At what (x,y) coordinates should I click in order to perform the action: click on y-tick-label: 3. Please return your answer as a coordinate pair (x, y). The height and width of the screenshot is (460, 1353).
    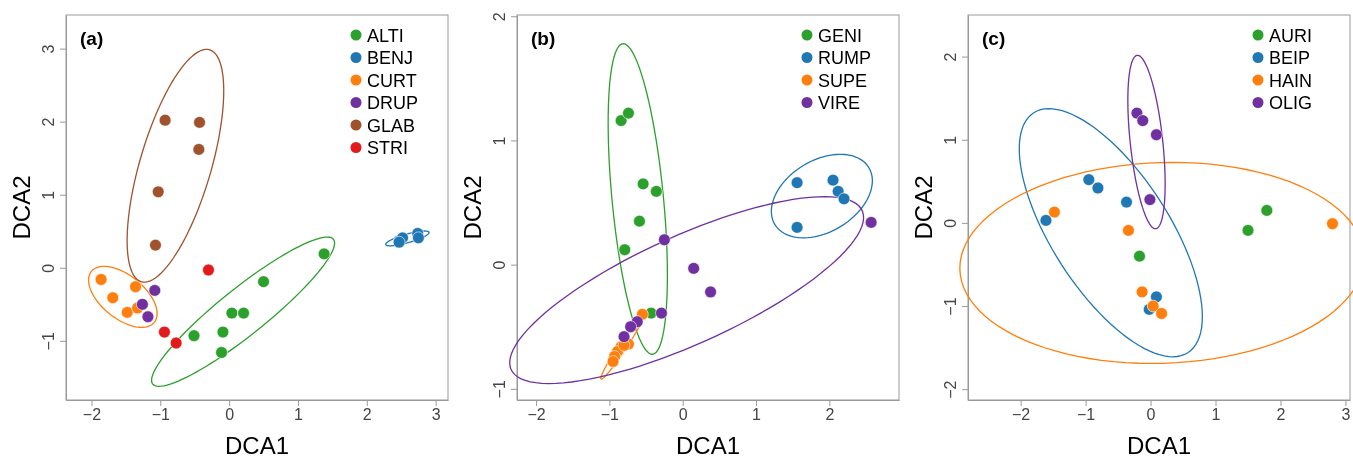
    Looking at the image, I should click on (48, 49).